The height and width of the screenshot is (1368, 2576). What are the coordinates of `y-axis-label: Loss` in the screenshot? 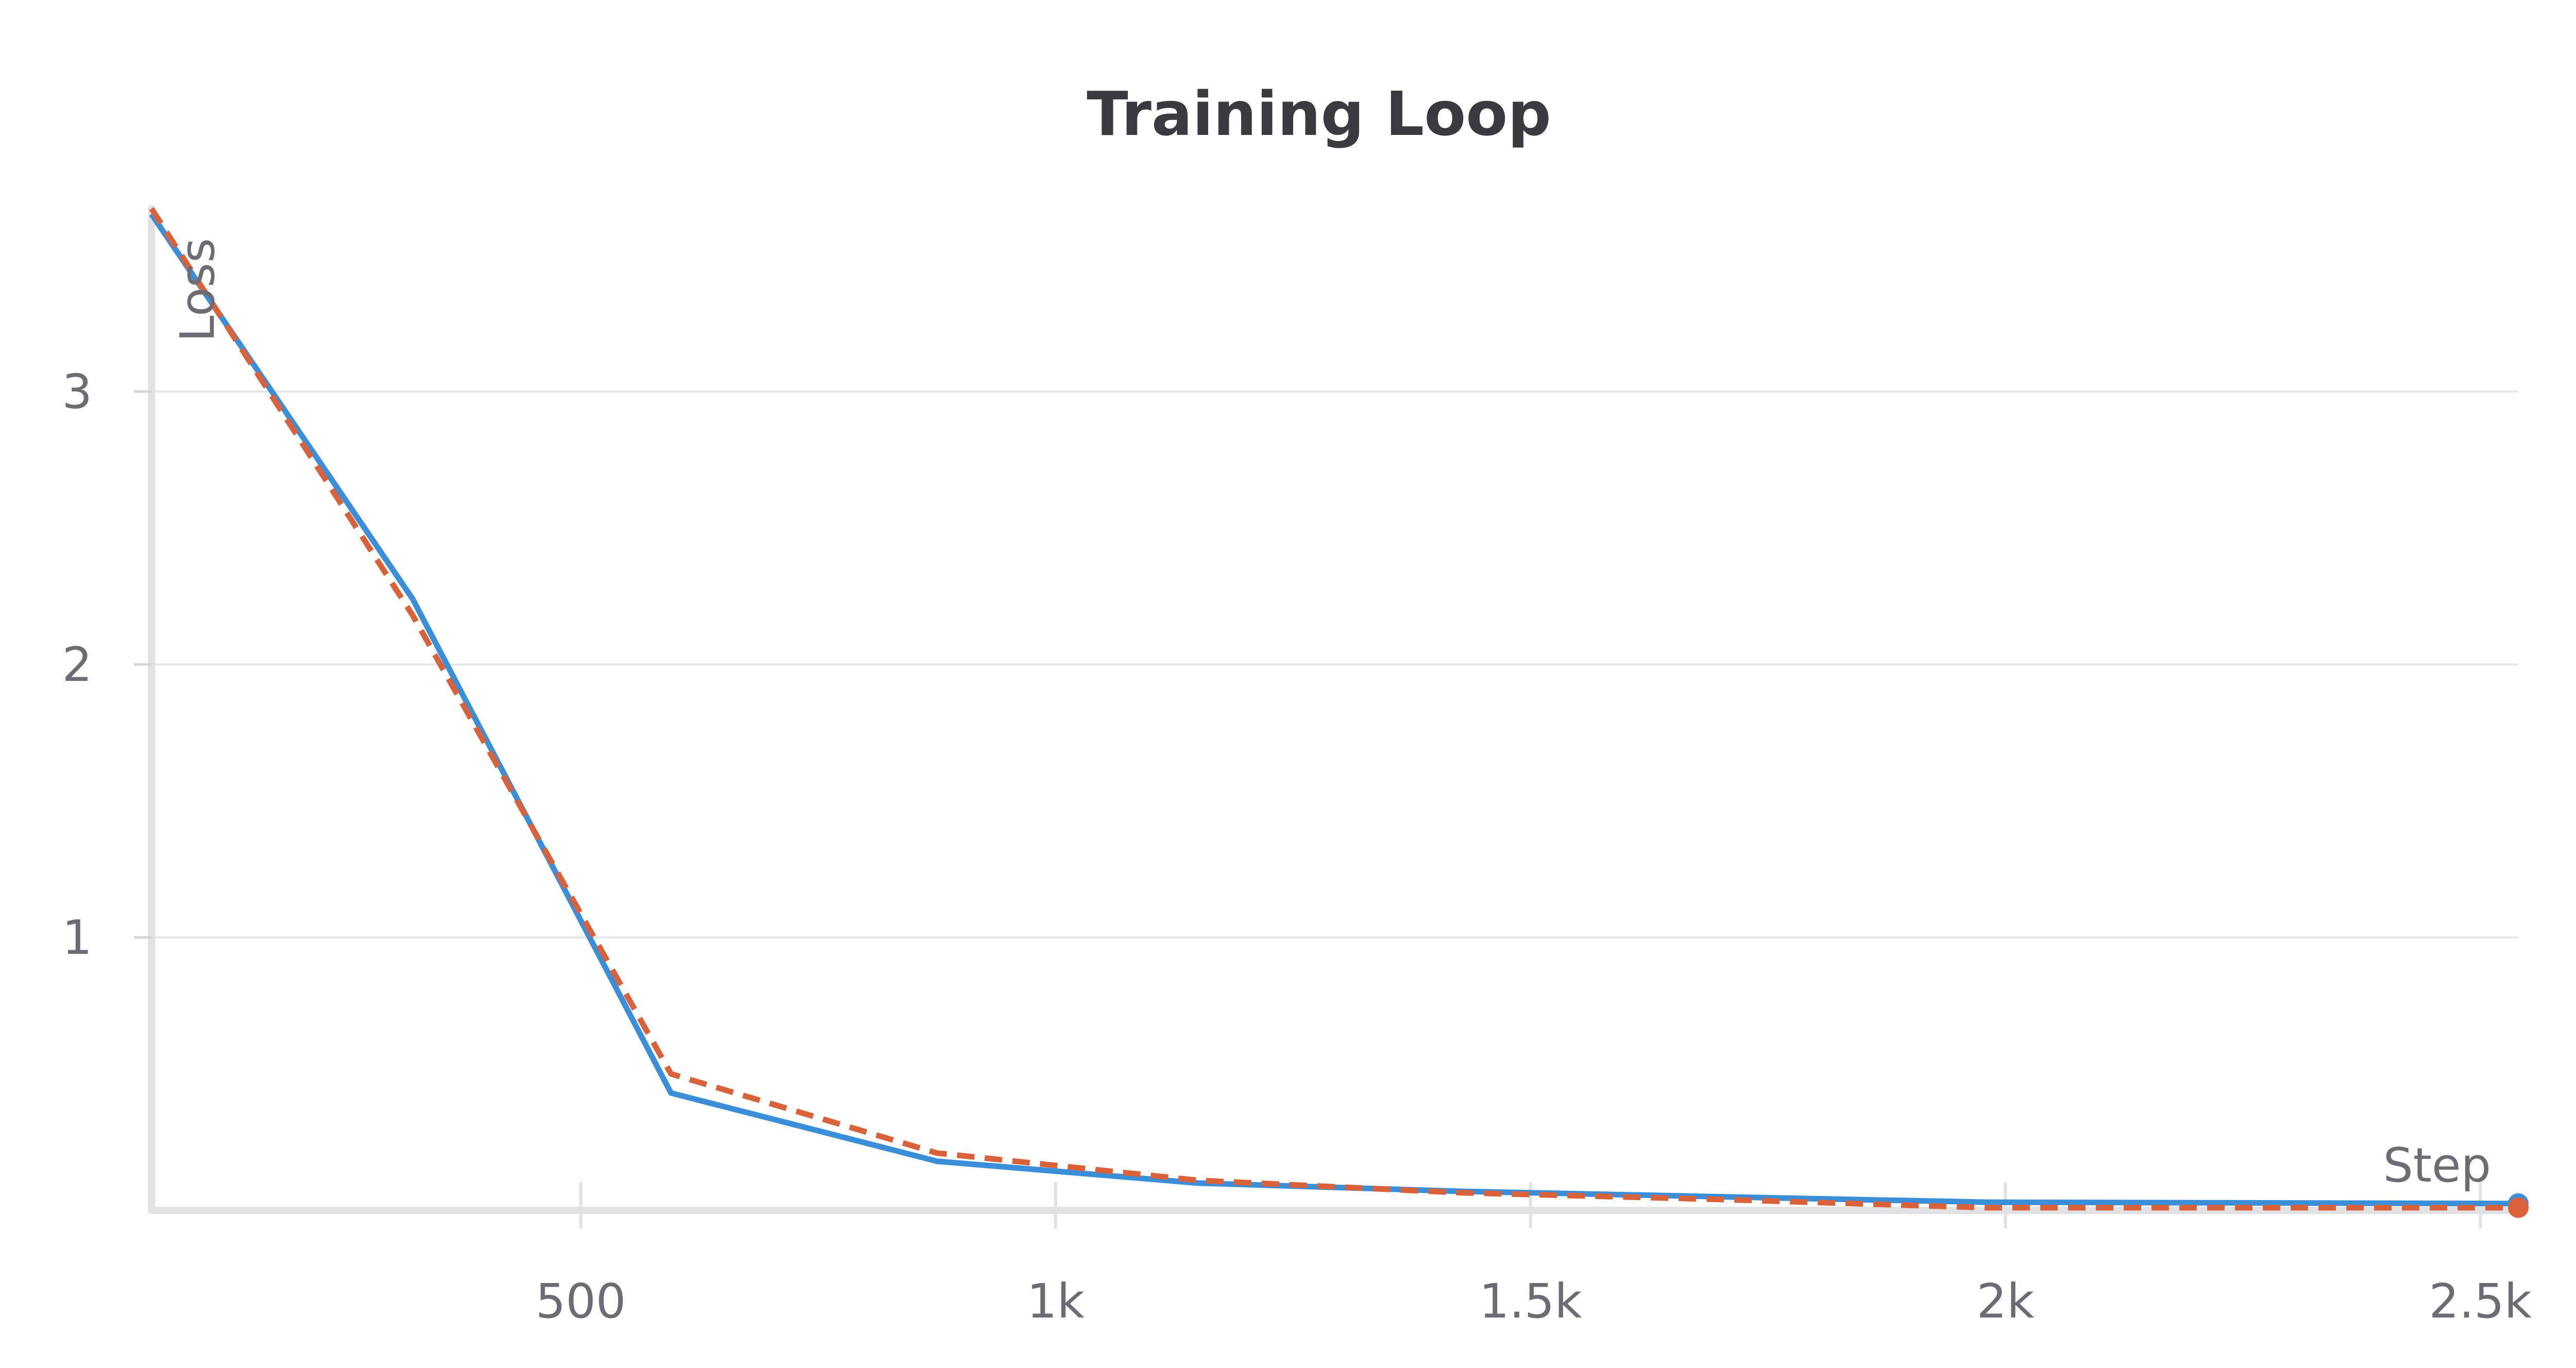 It's located at (197, 290).